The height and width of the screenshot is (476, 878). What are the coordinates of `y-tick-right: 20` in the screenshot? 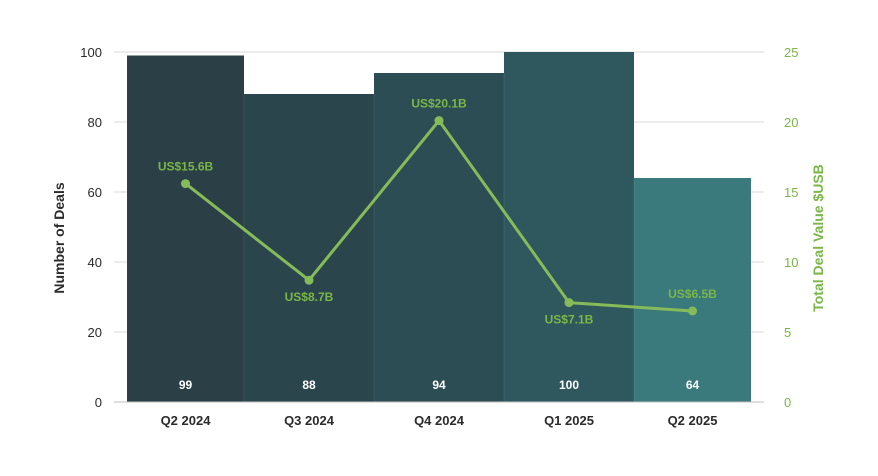 It's located at (791, 122).